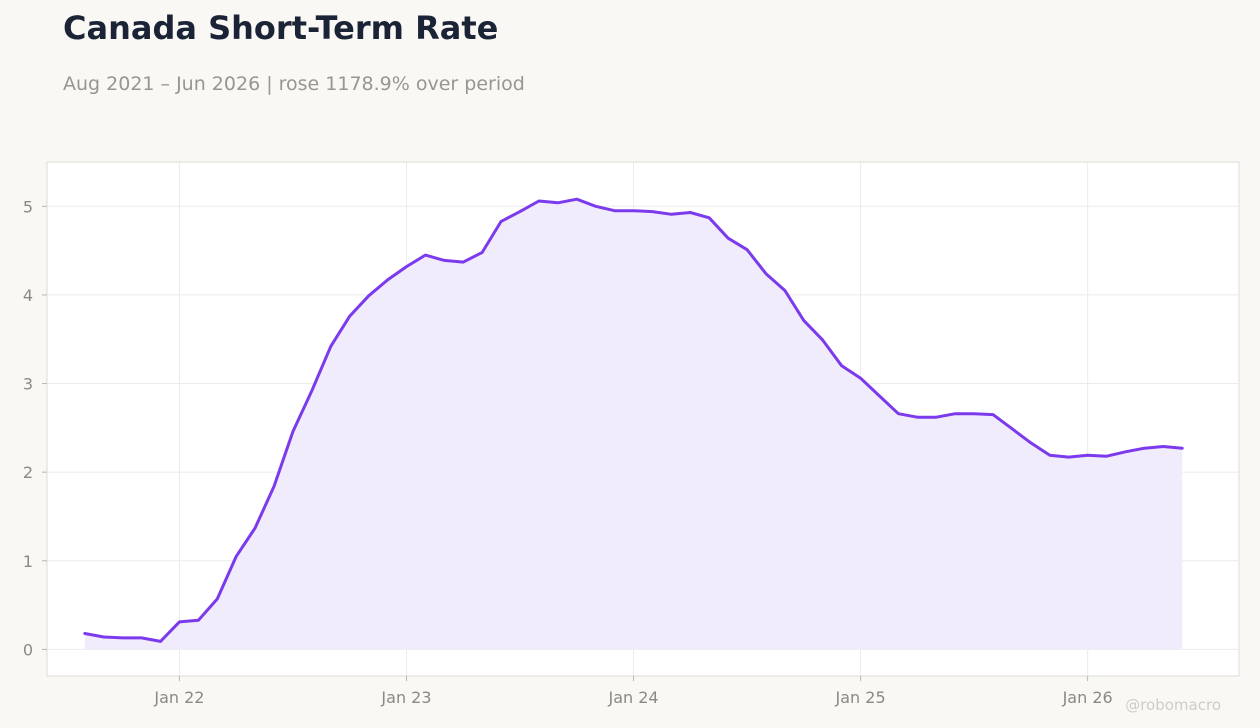 This screenshot has height=728, width=1260. Describe the element at coordinates (1173, 705) in the screenshot. I see `watermark: @robomacro` at that location.